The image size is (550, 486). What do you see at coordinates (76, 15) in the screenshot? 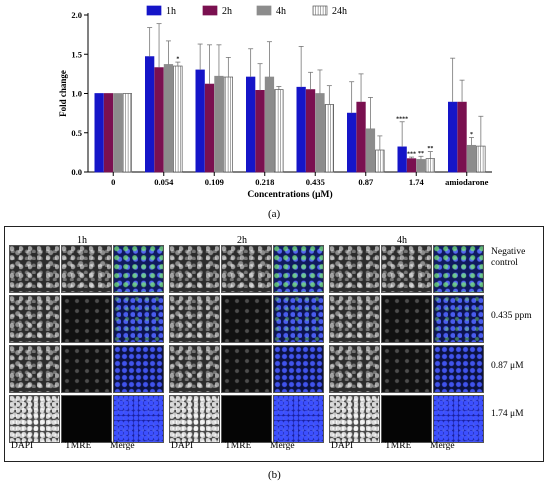
I see `y-tick-label: 2.0` at bounding box center [76, 15].